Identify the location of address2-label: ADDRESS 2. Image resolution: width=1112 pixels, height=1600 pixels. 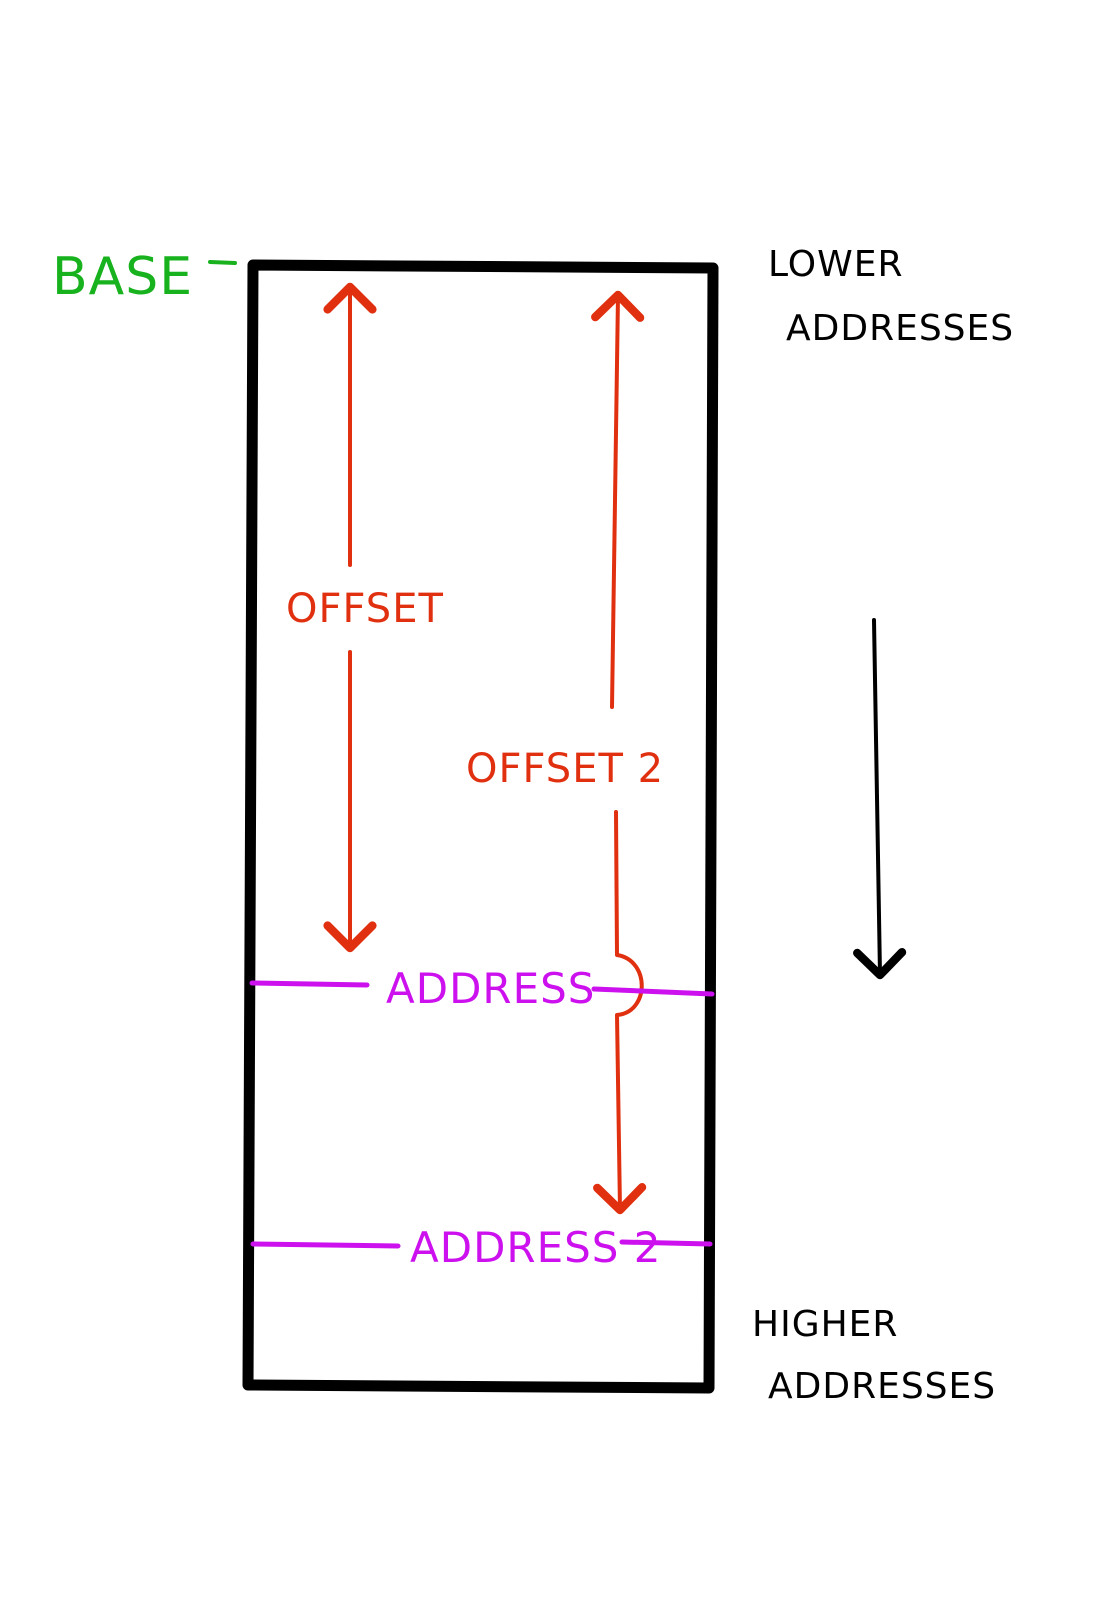
(536, 1247).